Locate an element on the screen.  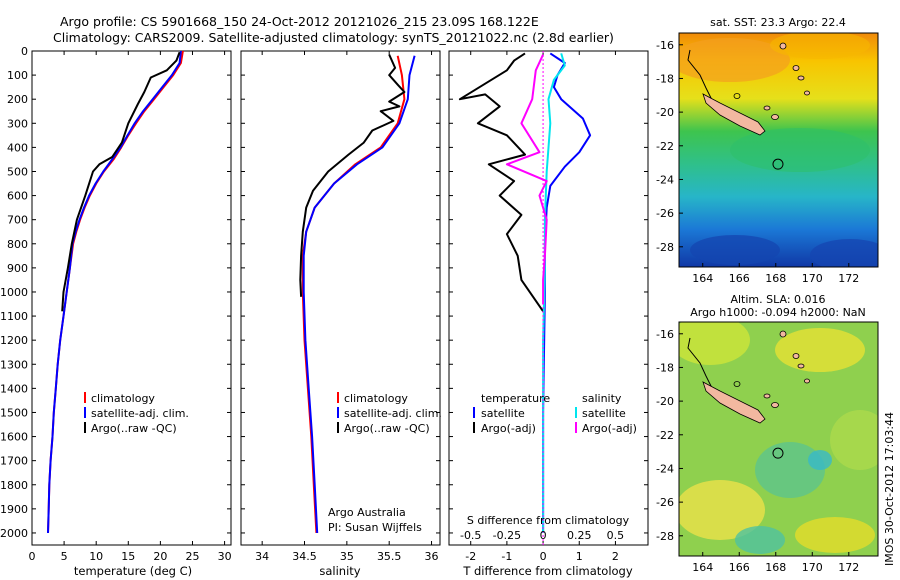
y-tick-label: 1000 is located at coordinates (14, 292).